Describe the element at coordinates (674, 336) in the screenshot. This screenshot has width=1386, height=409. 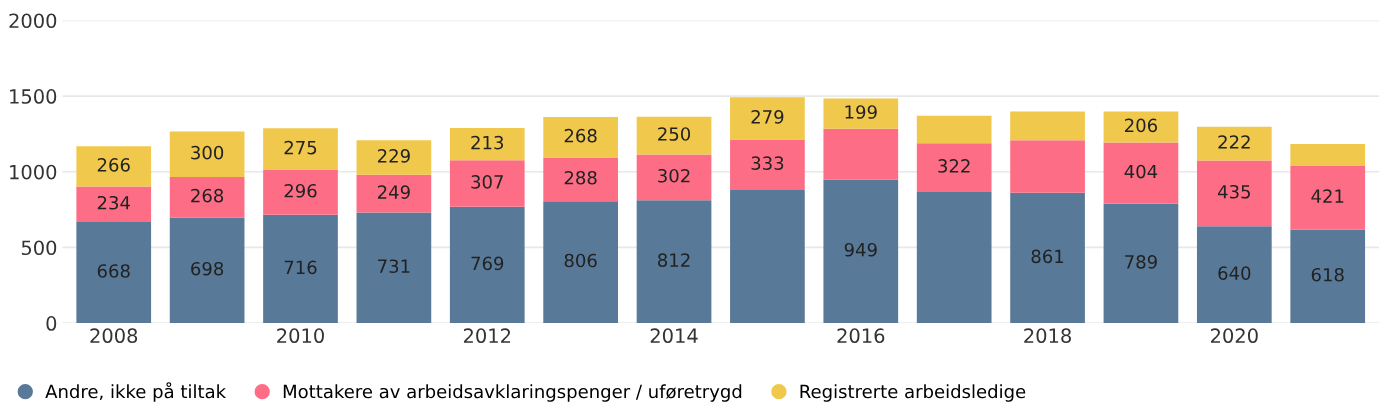
I see `x-tick-label: 2014` at that location.